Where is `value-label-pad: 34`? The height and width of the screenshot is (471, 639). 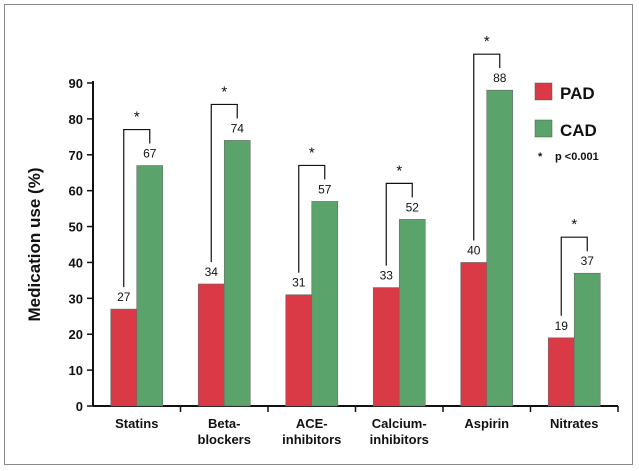
value-label-pad: 34 is located at coordinates (212, 272).